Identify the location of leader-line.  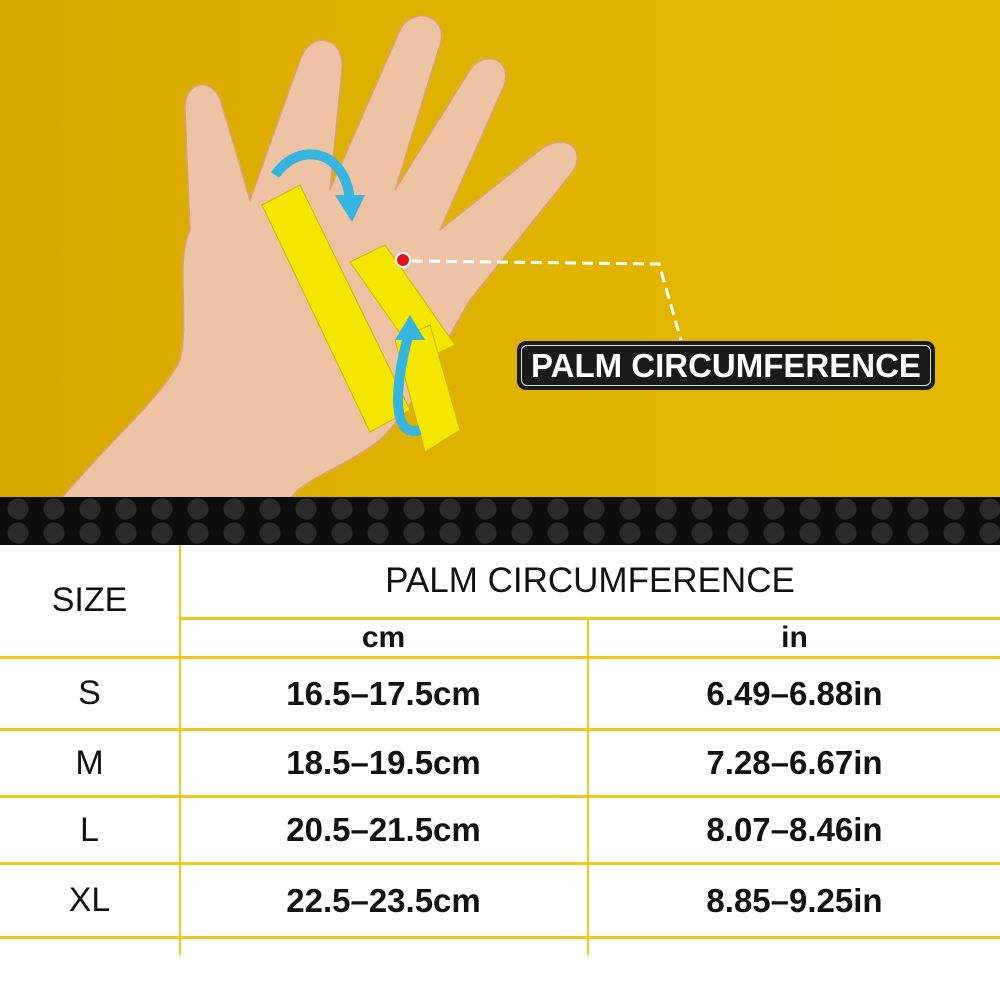
(547, 300).